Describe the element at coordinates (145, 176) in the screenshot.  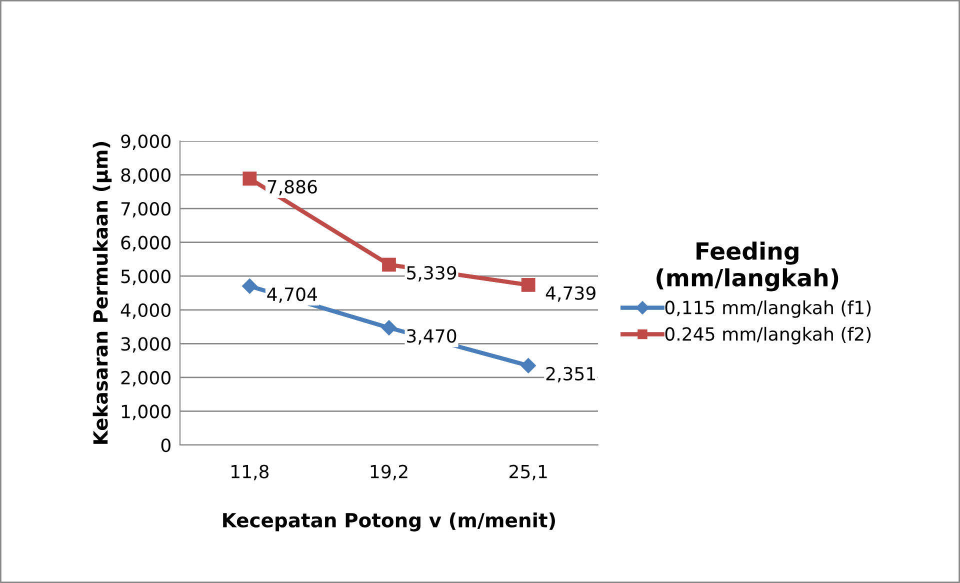
I see `y-tick-label: 8,000` at that location.